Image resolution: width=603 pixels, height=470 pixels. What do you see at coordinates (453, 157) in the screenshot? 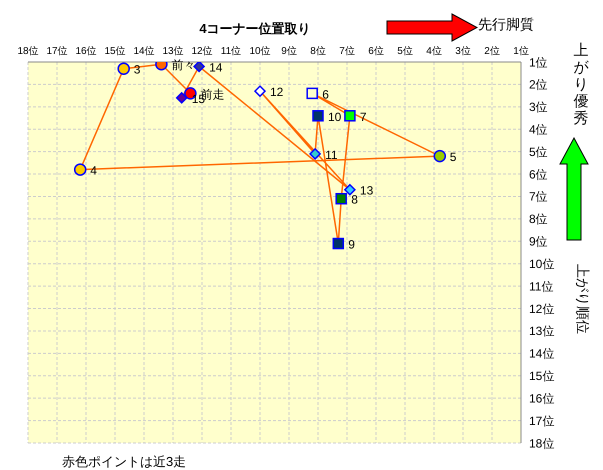
I see `annotation: 5` at bounding box center [453, 157].